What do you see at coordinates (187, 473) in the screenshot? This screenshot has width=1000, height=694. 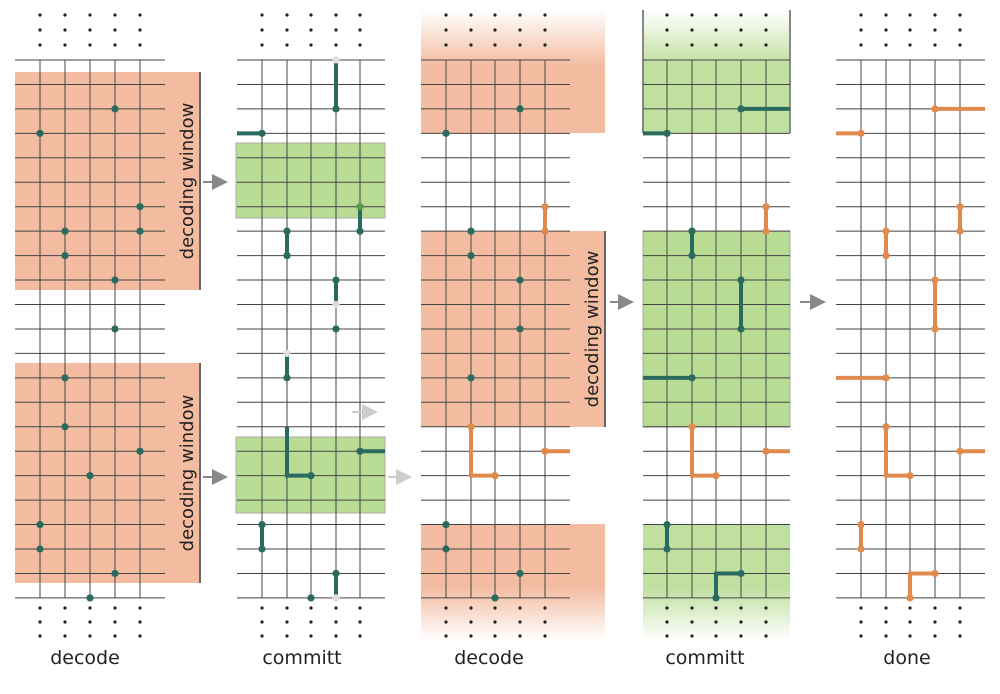 I see `window-label: decoding window` at bounding box center [187, 473].